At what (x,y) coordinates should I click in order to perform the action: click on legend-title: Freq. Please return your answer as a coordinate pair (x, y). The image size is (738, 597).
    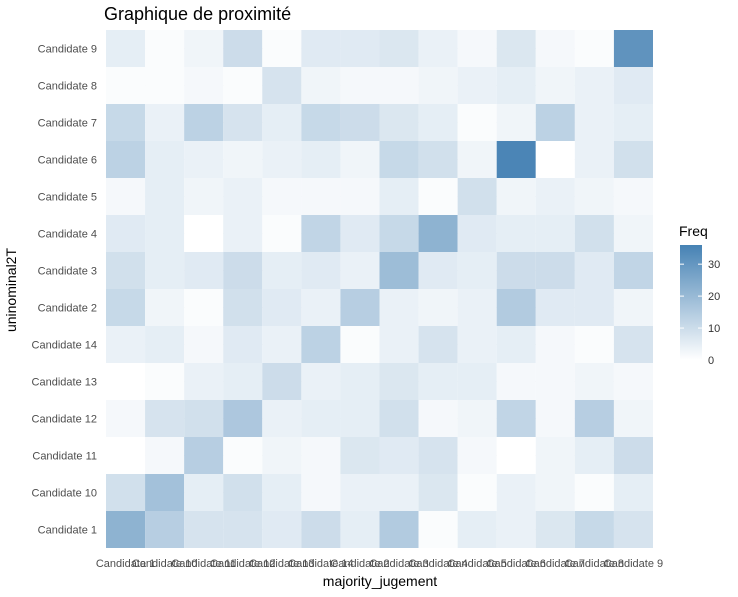
    Looking at the image, I should click on (693, 231).